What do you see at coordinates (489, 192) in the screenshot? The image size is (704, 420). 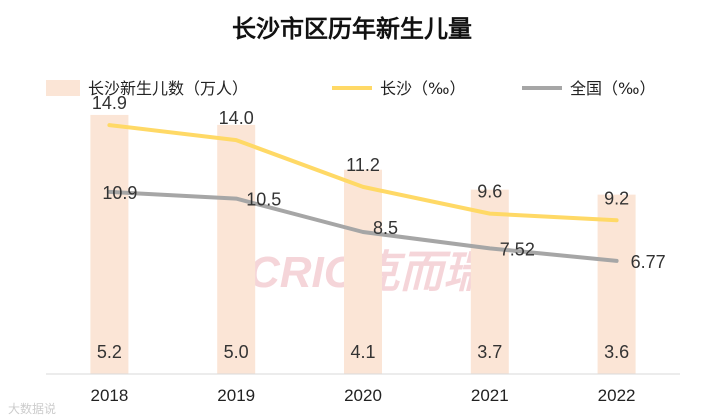 I see `changsha-label-2021: 9.6` at bounding box center [489, 192].